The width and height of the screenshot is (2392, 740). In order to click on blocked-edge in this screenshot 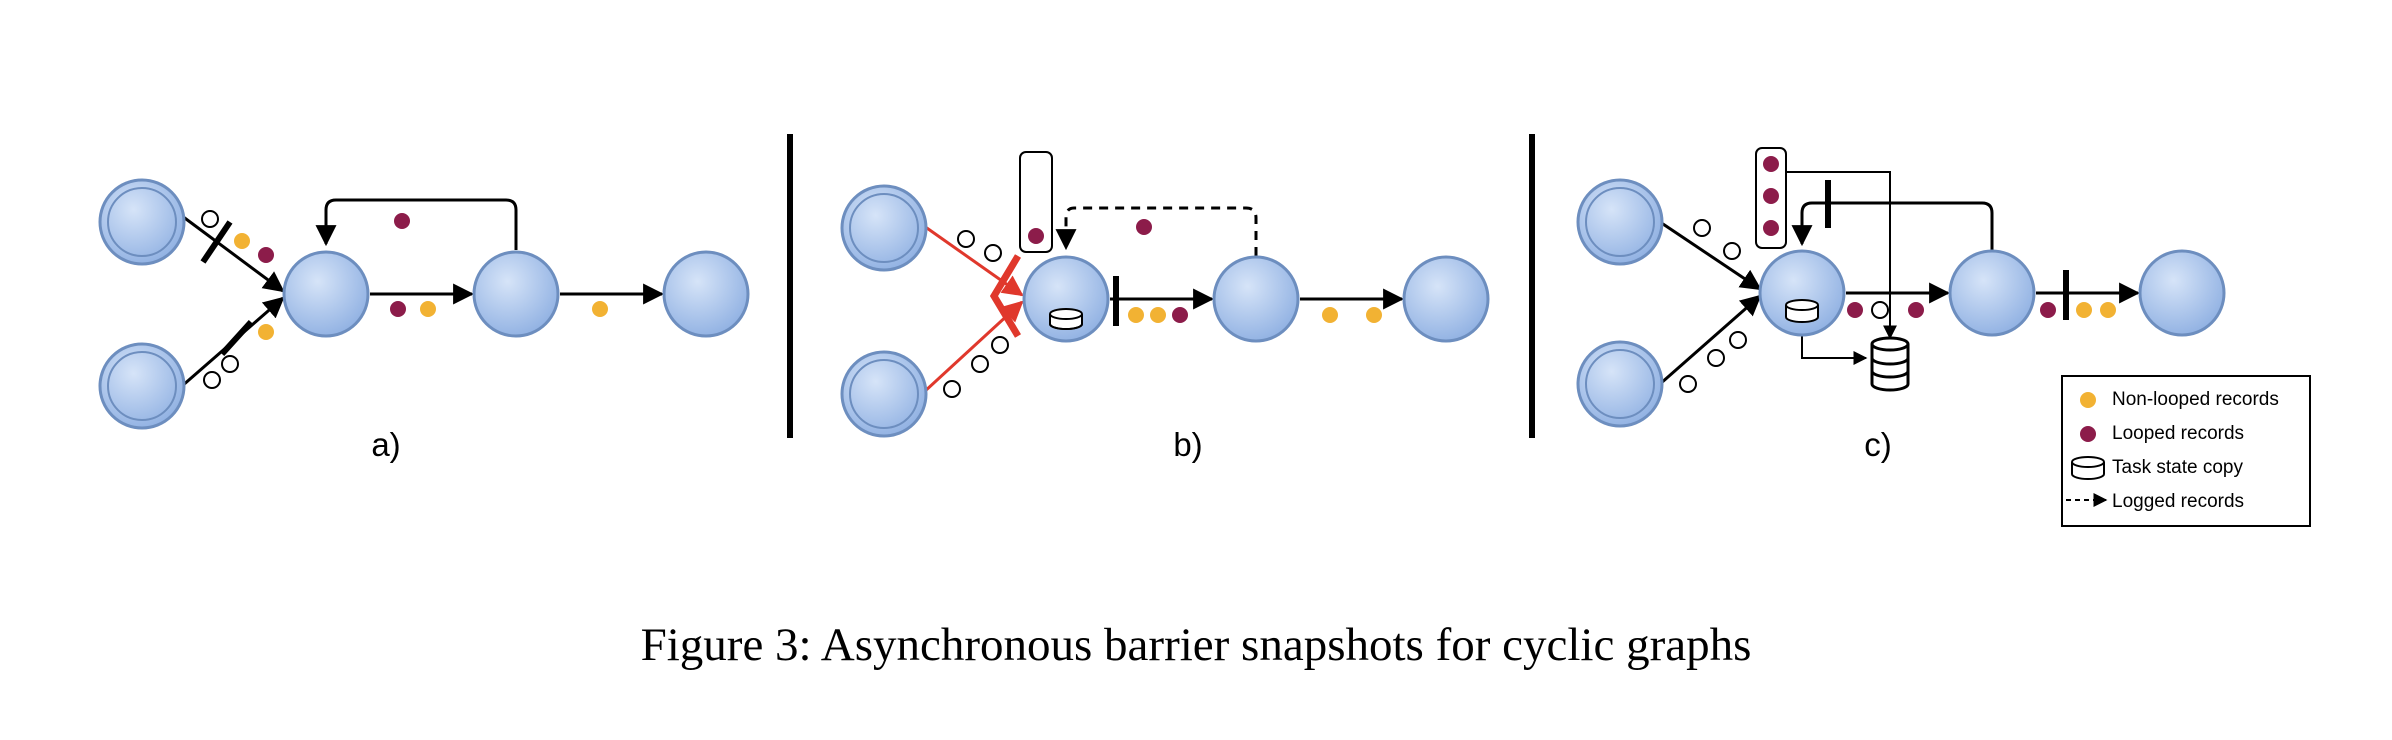, I will do `click(973, 260)`.